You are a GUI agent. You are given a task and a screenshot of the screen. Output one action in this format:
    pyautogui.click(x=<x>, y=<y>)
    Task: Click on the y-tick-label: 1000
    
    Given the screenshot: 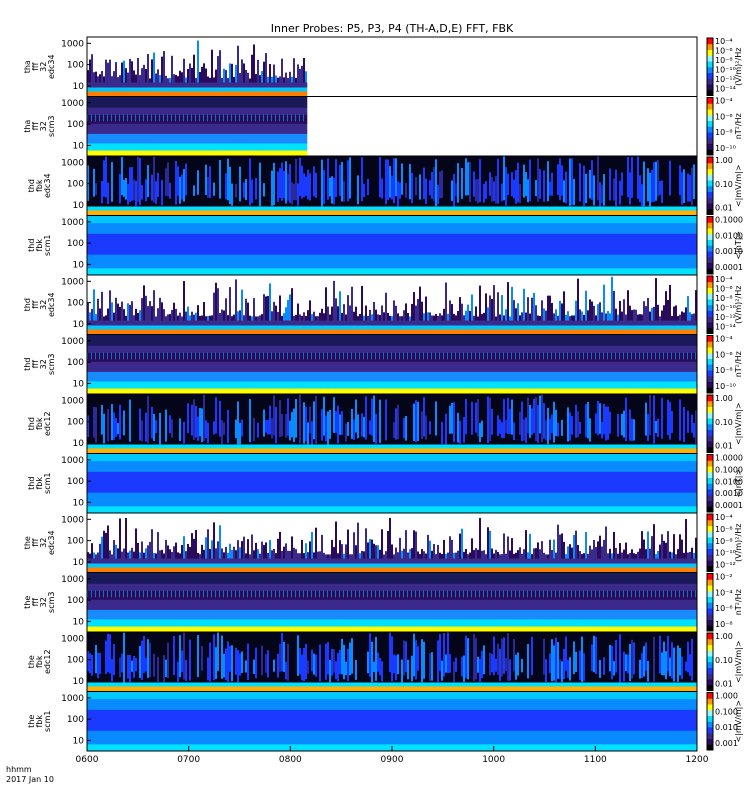 What is the action you would take?
    pyautogui.click(x=72, y=163)
    